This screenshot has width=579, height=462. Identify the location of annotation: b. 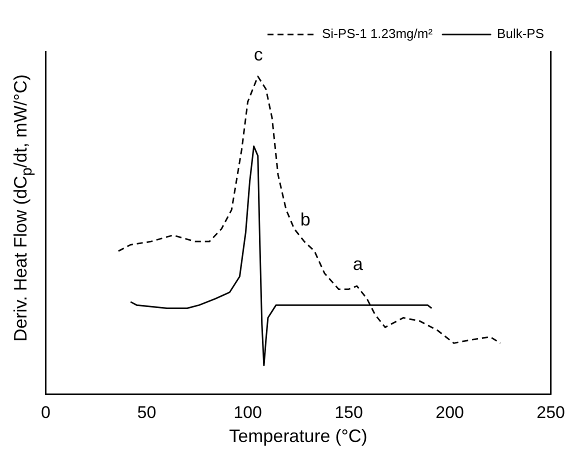
(305, 220).